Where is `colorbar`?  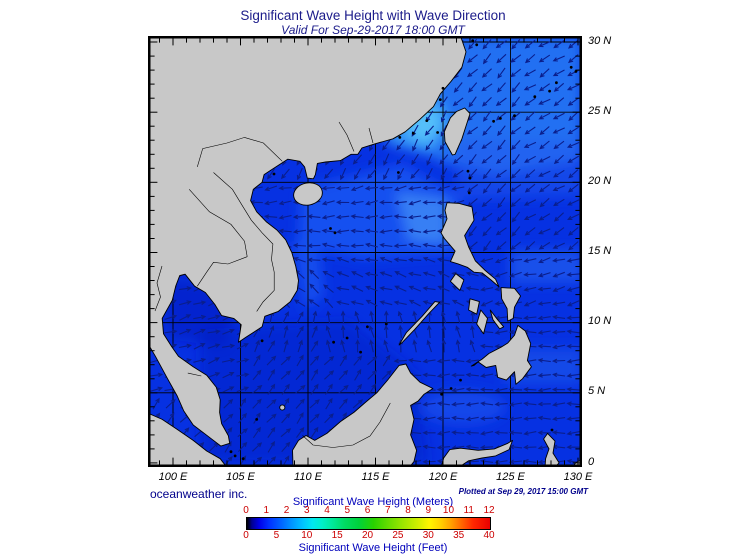 colorbar is located at coordinates (368, 523).